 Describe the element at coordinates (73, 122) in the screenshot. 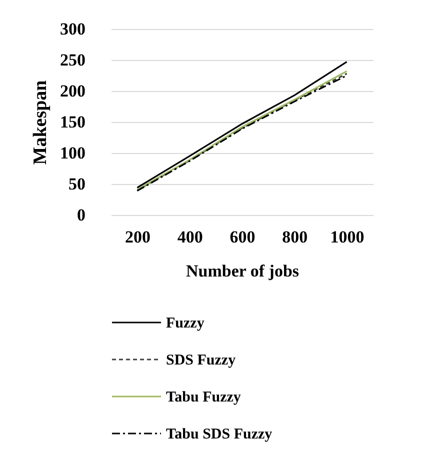

I see `y-tick-label: 150` at that location.